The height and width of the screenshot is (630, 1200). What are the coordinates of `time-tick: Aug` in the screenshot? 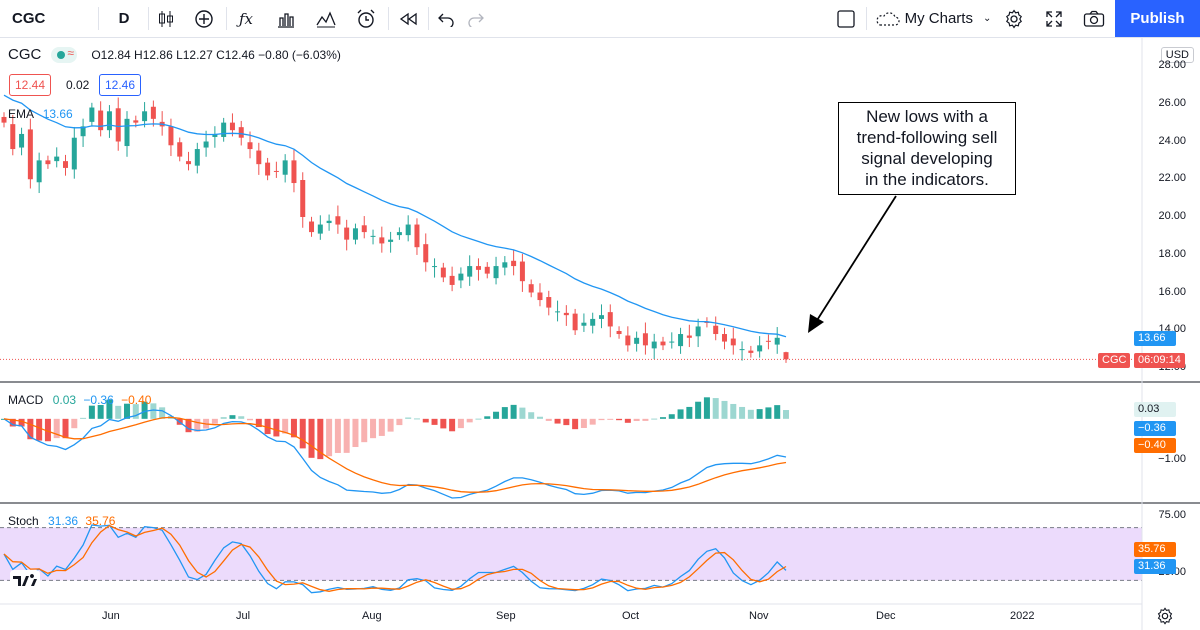 It's located at (372, 616).